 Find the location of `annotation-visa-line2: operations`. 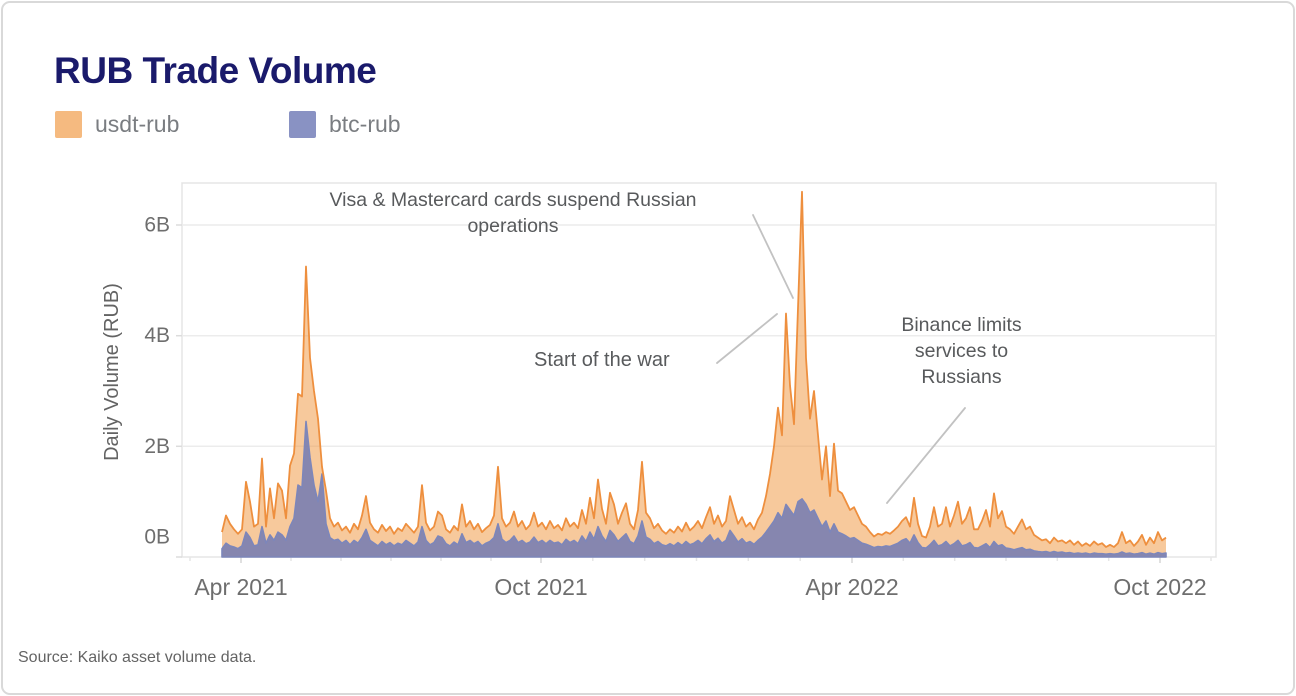

annotation-visa-line2: operations is located at coordinates (513, 225).